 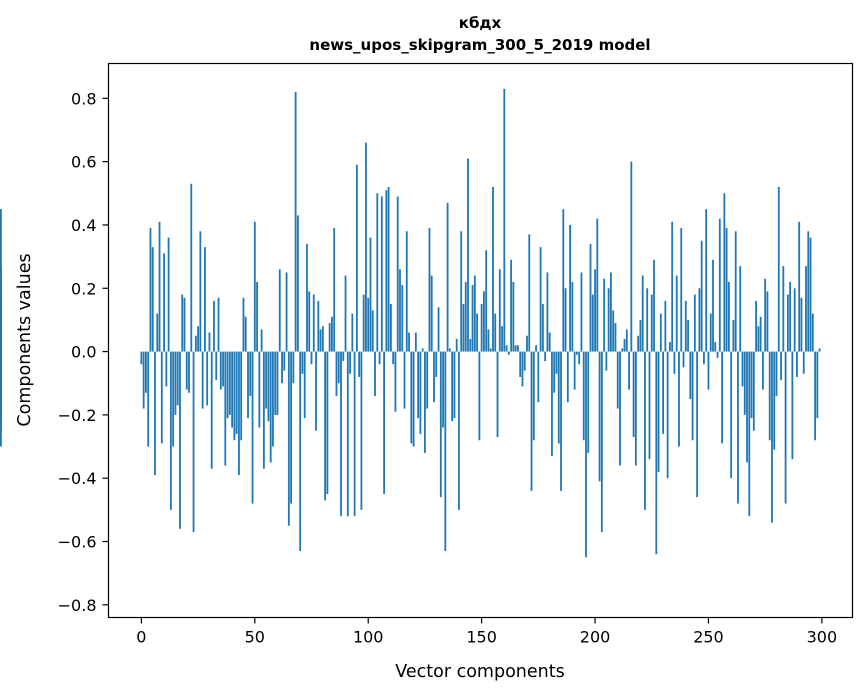 I want to click on y-tick-label: −0.4, so click(x=77, y=478).